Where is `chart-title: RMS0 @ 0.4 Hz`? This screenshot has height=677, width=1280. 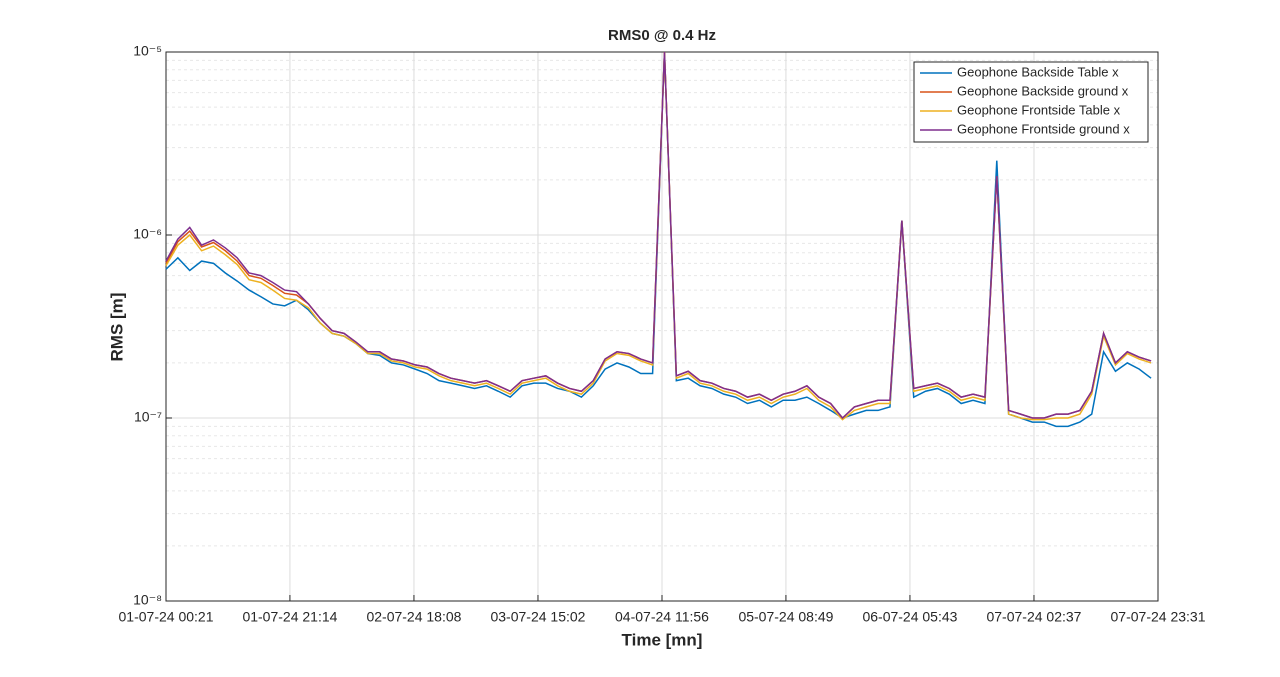
chart-title: RMS0 @ 0.4 Hz is located at coordinates (662, 35).